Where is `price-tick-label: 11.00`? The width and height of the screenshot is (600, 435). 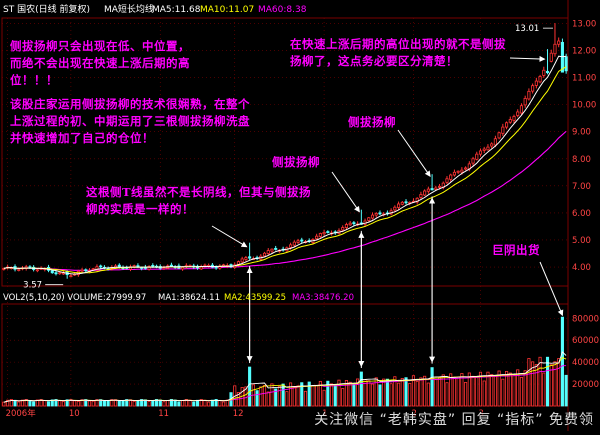 price-tick-label: 11.00 is located at coordinates (584, 79).